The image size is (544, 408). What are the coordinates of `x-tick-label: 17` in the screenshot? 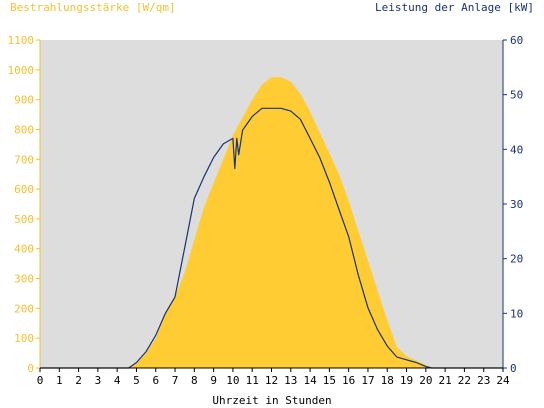 It's located at (367, 380).